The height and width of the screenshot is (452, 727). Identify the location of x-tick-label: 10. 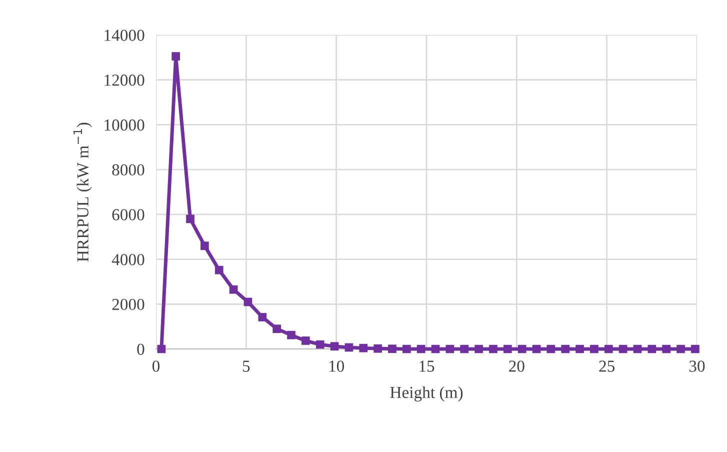
(336, 366).